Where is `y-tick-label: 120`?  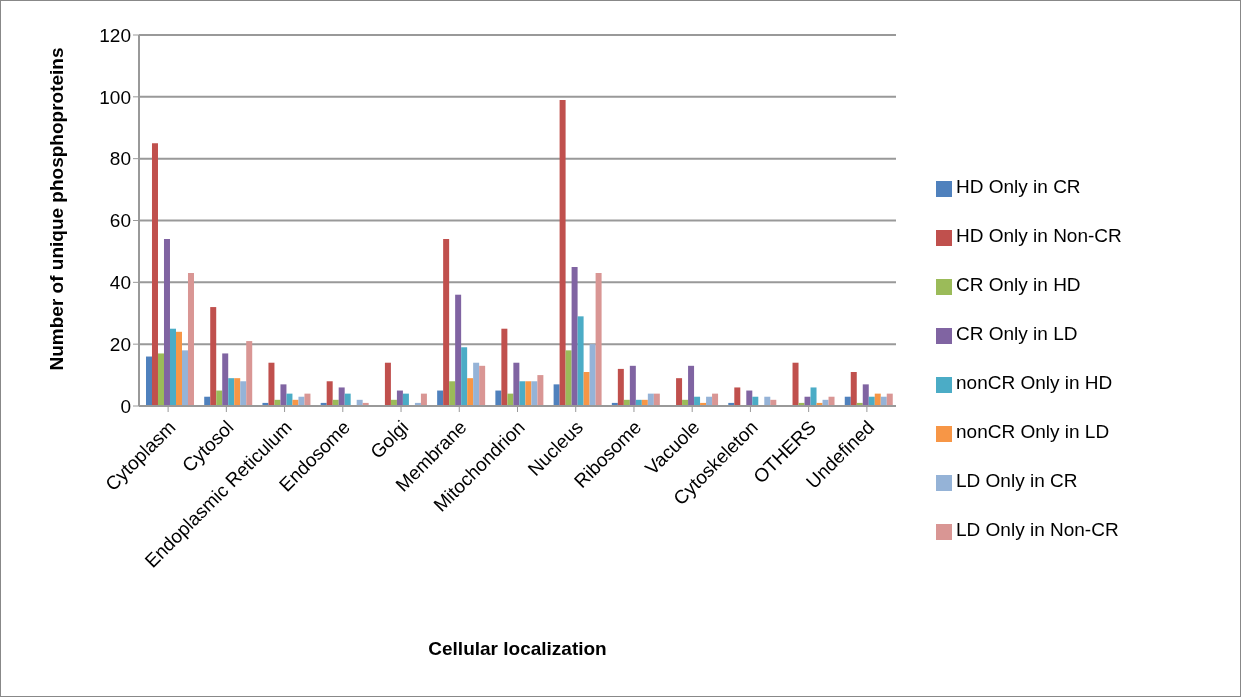
y-tick-label: 120 is located at coordinates (115, 35).